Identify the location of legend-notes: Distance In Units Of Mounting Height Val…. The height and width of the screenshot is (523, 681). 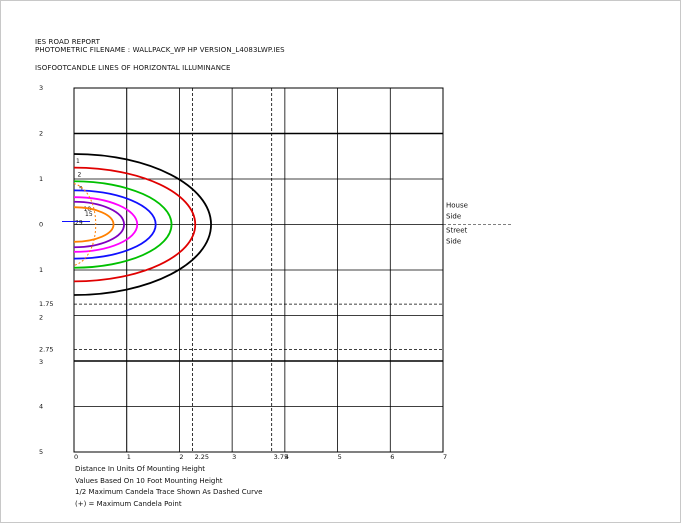
(168, 487).